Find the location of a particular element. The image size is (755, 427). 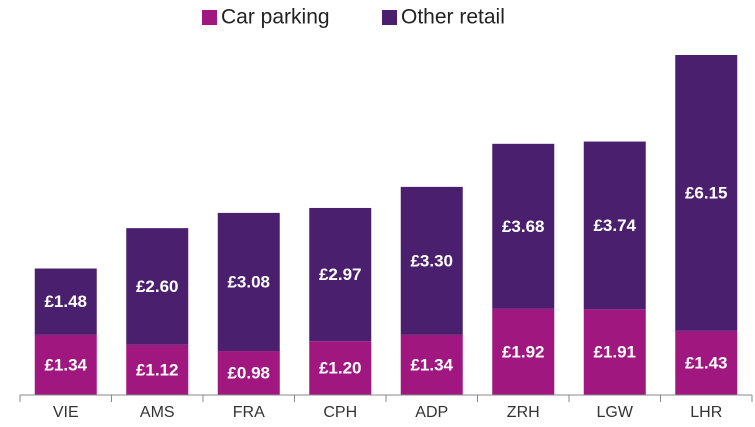

data-label: £3.74 is located at coordinates (614, 225).